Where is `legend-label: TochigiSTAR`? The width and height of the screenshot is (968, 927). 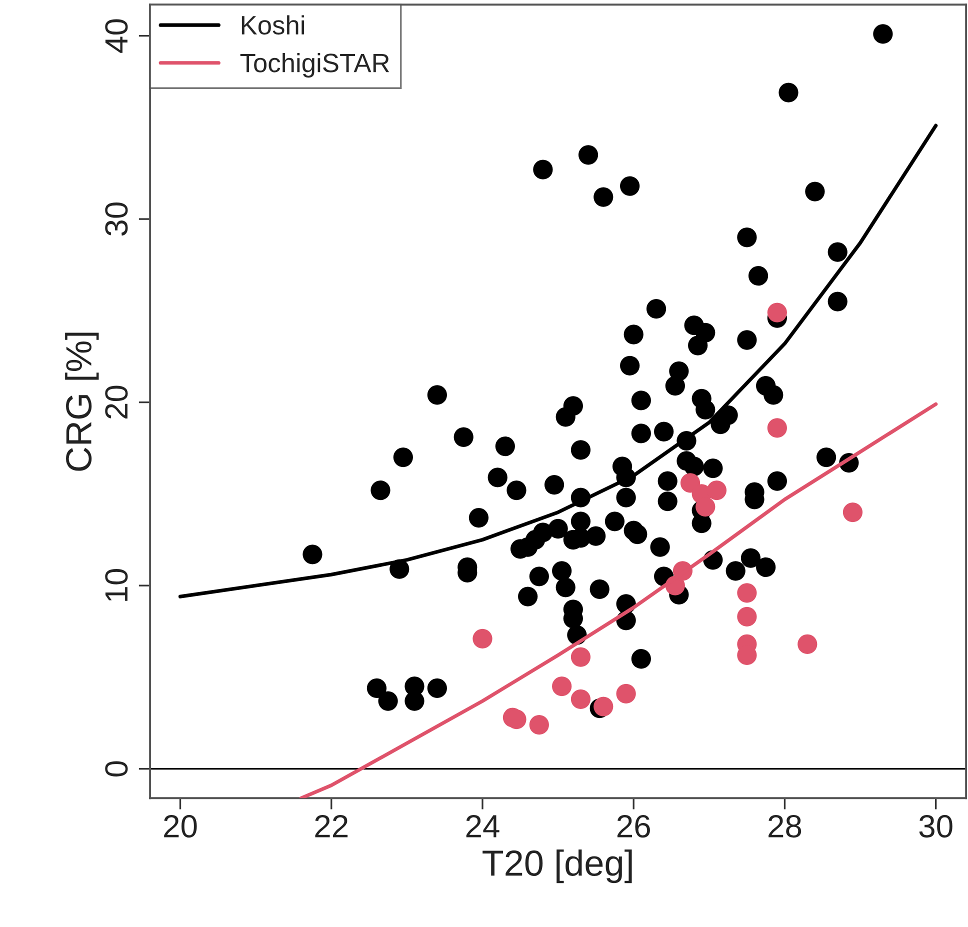
legend-label: TochigiSTAR is located at coordinates (315, 65).